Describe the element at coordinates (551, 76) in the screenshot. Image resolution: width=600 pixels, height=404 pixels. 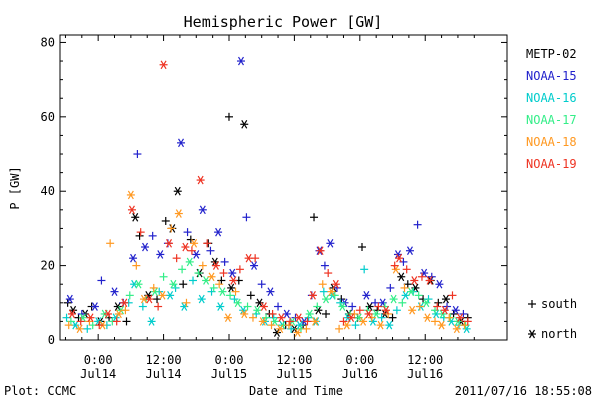
I see `legend-item-noaa-15: NOAA-15` at that location.